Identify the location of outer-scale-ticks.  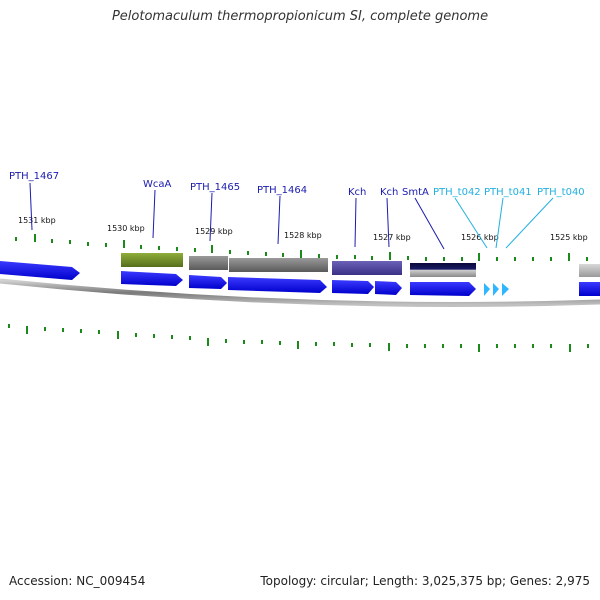
(301, 247).